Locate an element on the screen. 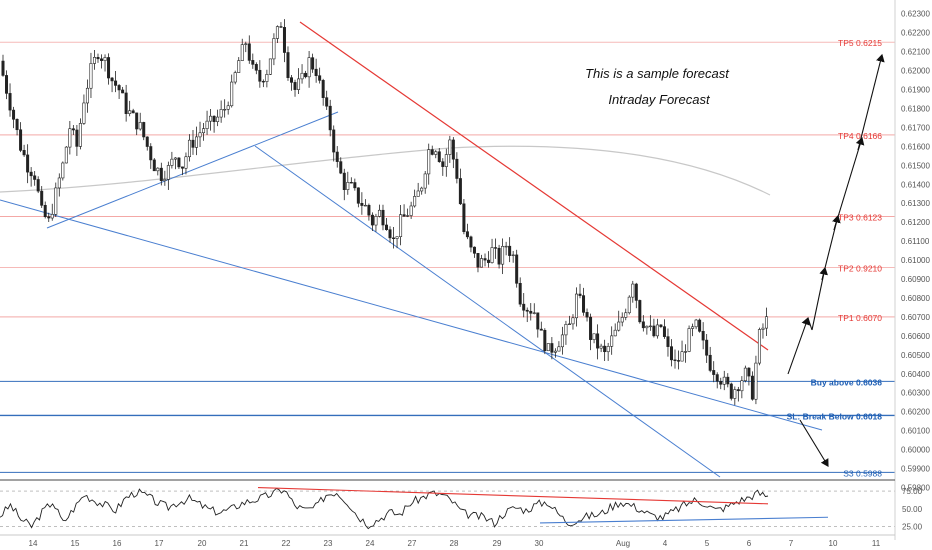 The image size is (932, 550). price-tick-label: 0.60000 is located at coordinates (915, 450).